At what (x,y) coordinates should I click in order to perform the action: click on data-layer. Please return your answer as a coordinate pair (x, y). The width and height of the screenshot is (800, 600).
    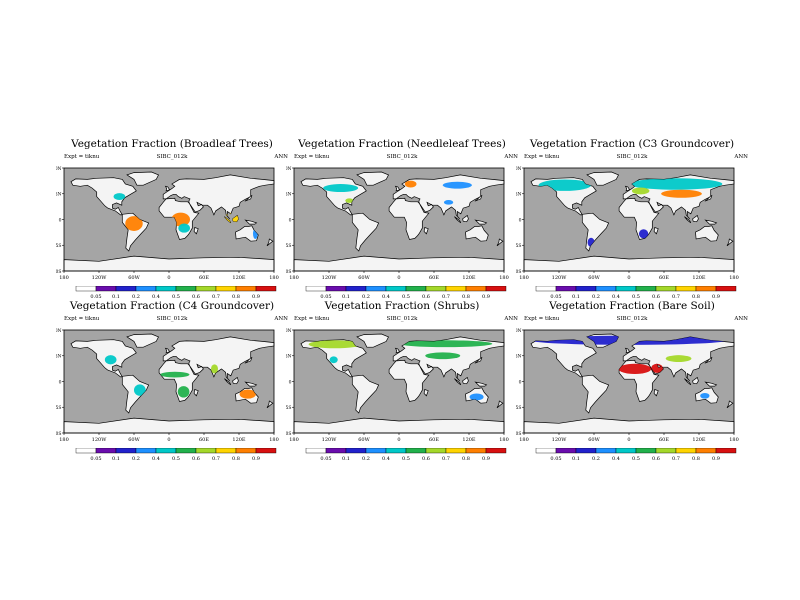
    Looking at the image, I should click on (397, 192).